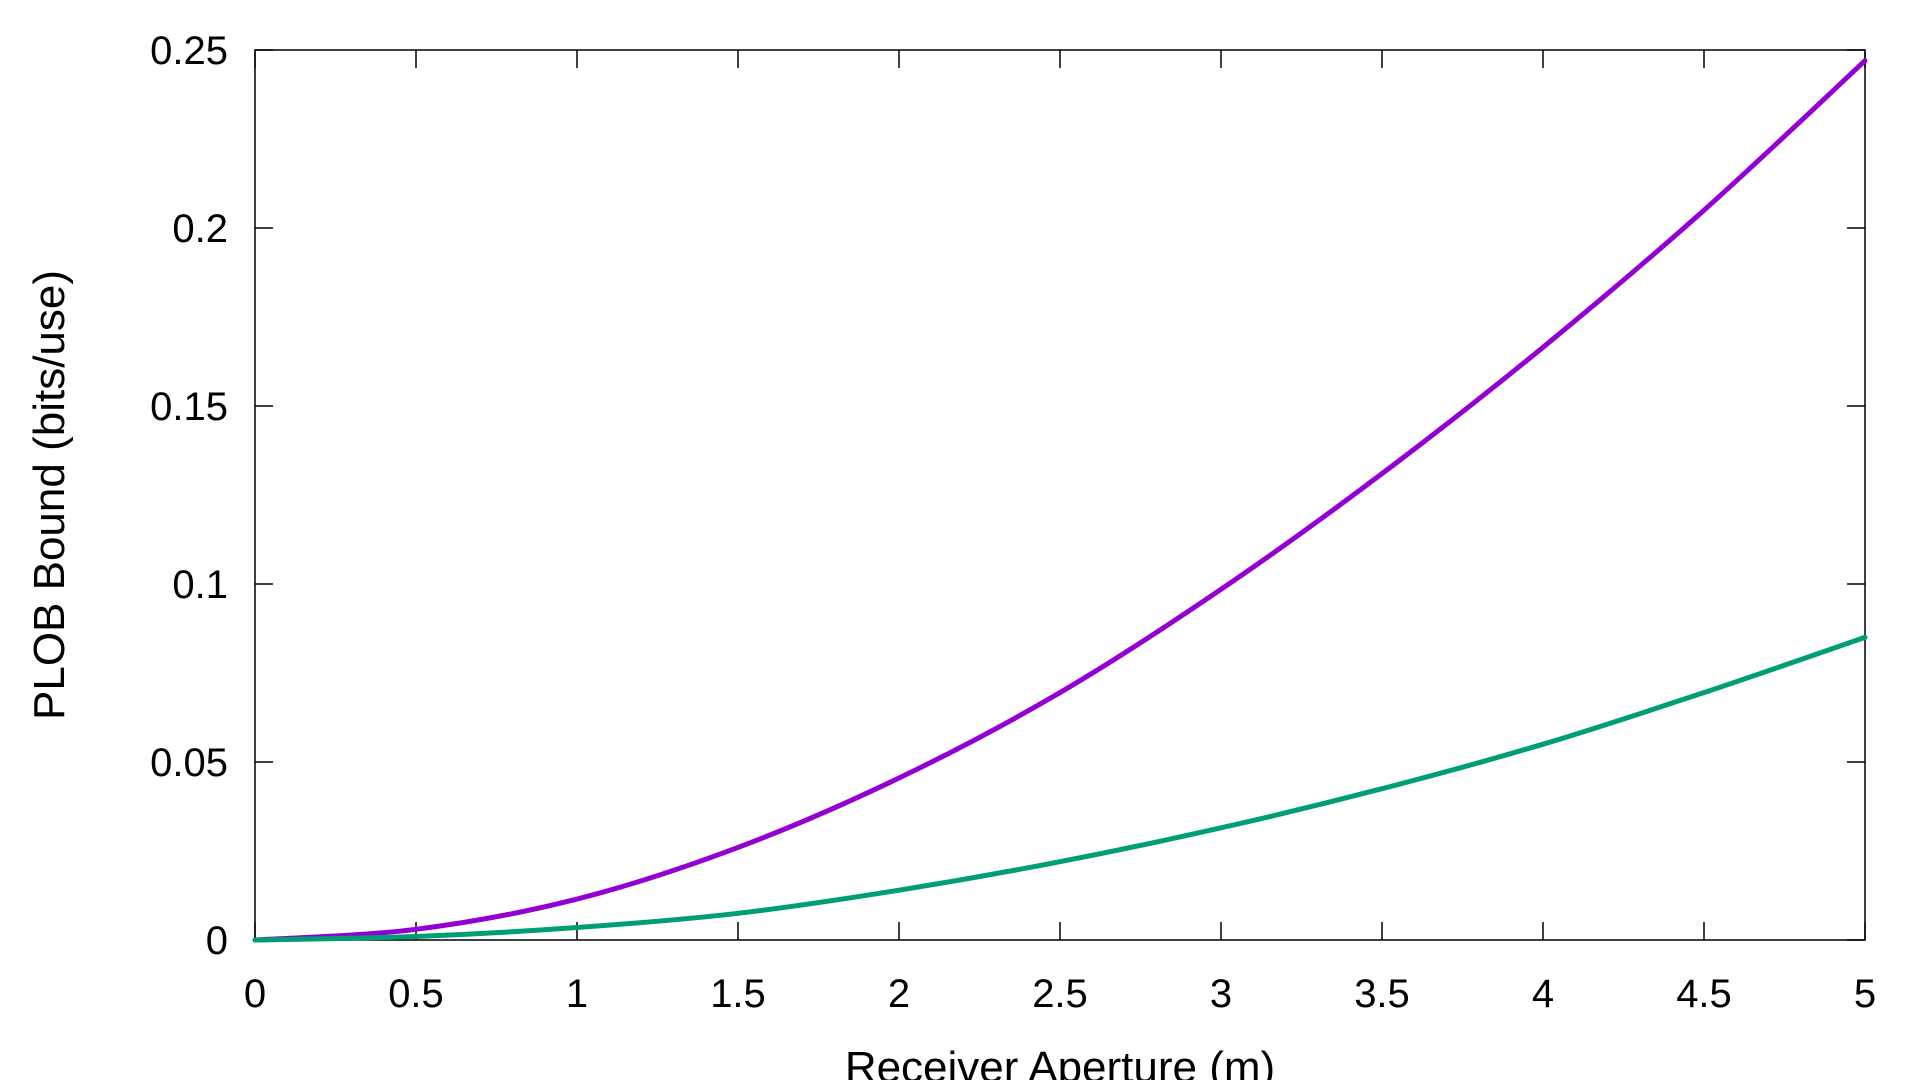  I want to click on x-tick-label: 0.5, so click(416, 994).